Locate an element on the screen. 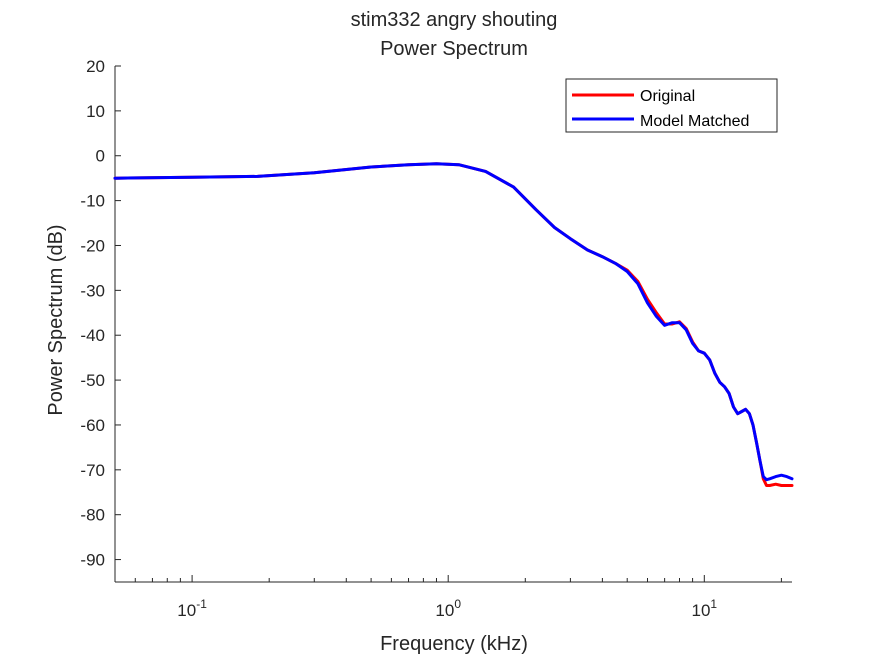 The width and height of the screenshot is (875, 656). y-tick-label: -40 is located at coordinates (92, 335).